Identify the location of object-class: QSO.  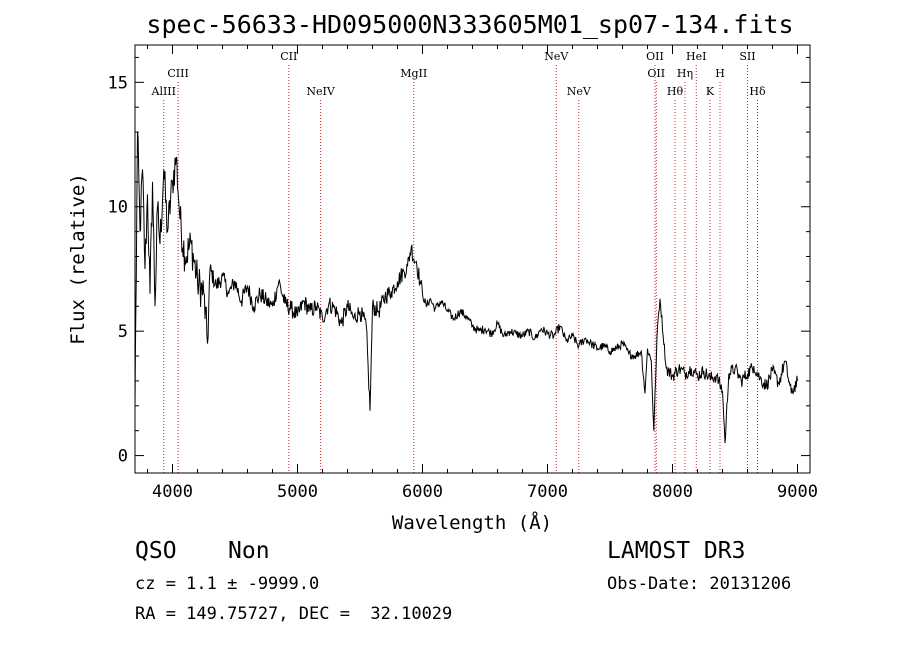
(156, 551).